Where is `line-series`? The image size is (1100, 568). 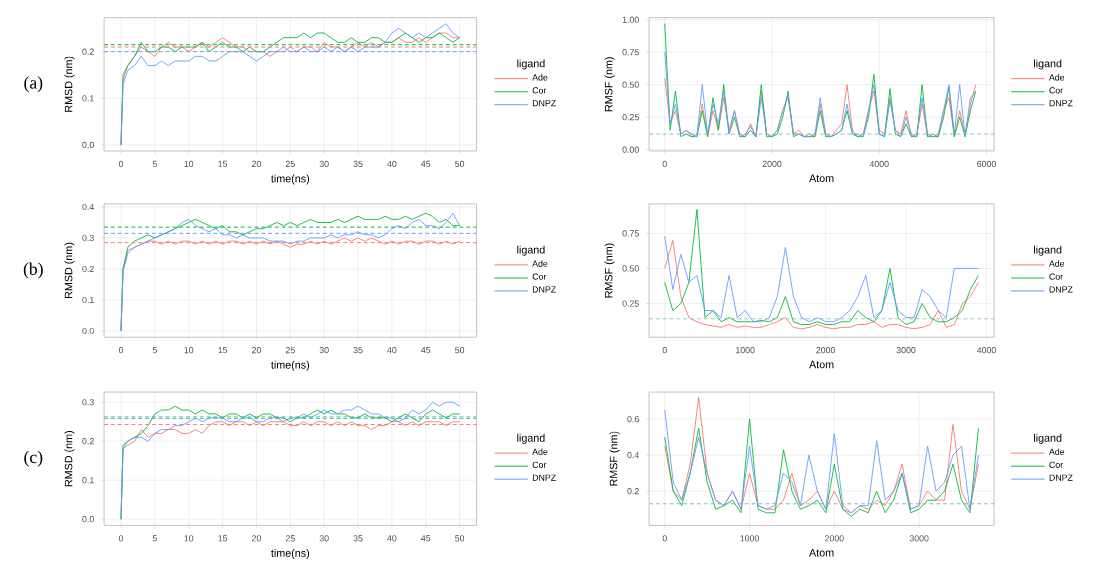 line-series is located at coordinates (820, 94).